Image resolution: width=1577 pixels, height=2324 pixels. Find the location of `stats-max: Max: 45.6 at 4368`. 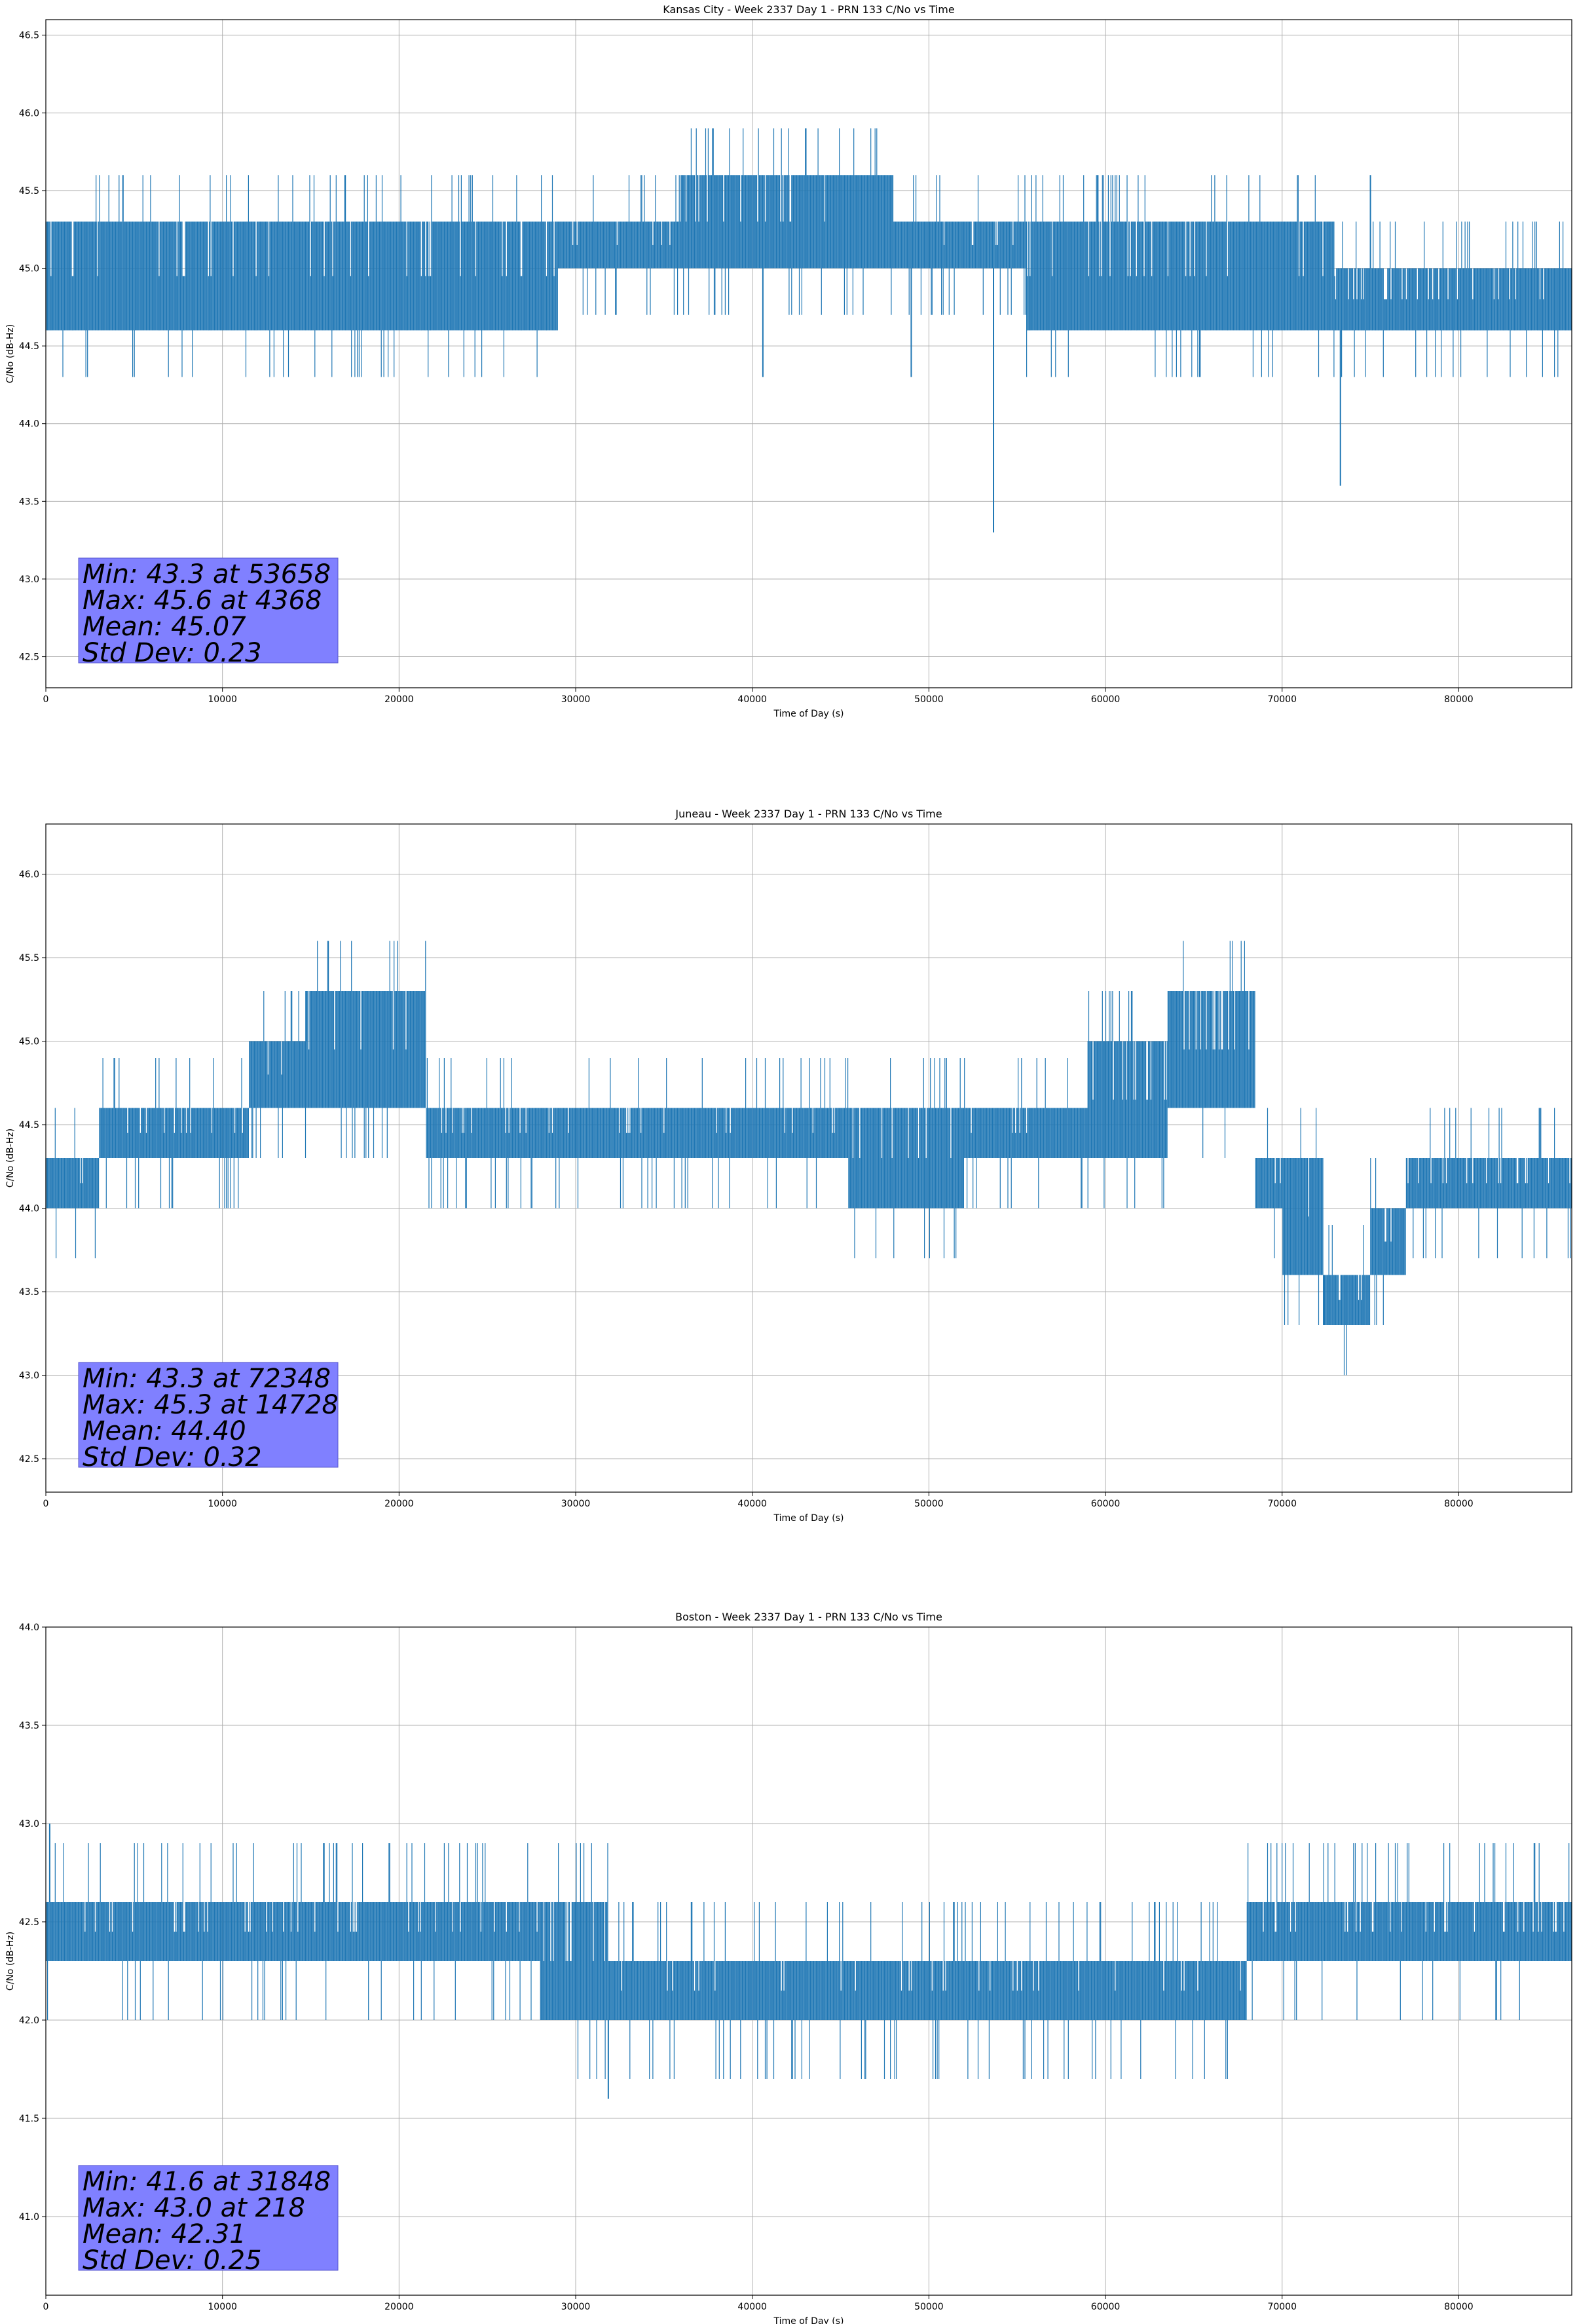

stats-max: Max: 45.6 at 4368 is located at coordinates (202, 601).